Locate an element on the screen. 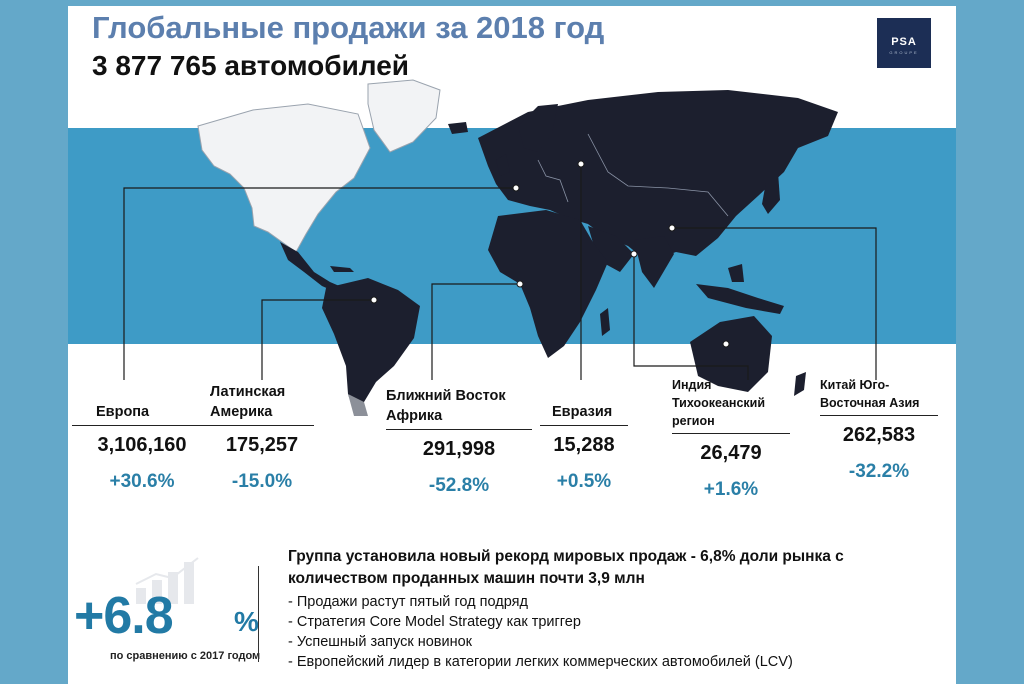 Image resolution: width=1024 pixels, height=684 pixels. central-america-shape is located at coordinates (312, 268).